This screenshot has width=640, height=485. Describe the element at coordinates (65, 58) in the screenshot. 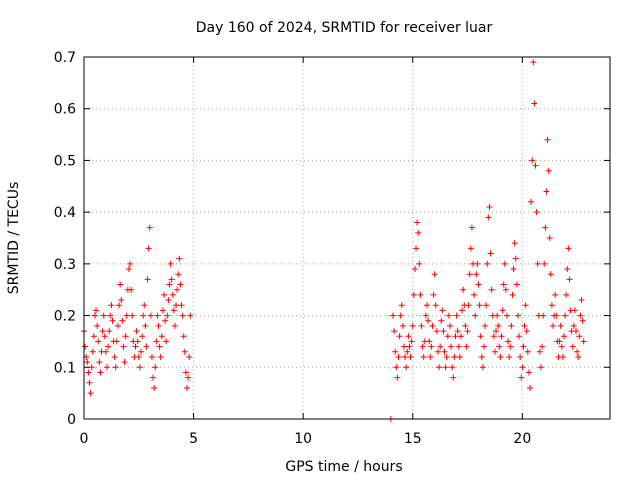

I see `y-tick-label: 0.7` at that location.